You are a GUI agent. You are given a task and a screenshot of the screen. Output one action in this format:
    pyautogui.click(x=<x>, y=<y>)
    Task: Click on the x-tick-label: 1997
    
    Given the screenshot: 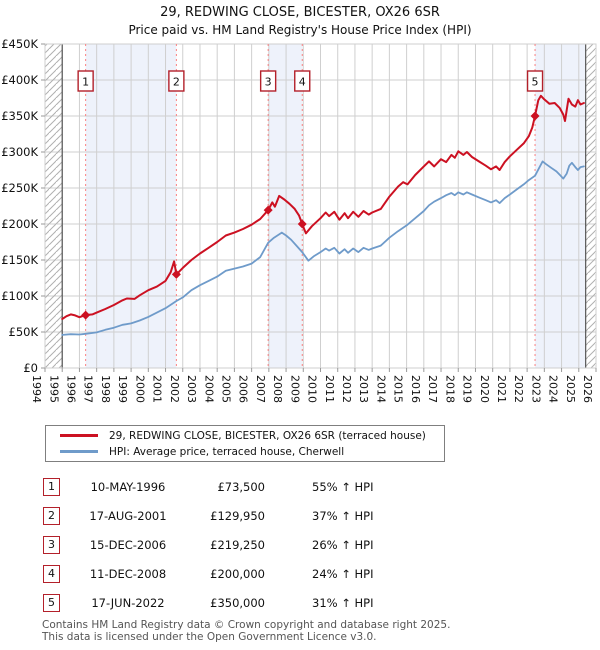 What is the action you would take?
    pyautogui.click(x=88, y=389)
    